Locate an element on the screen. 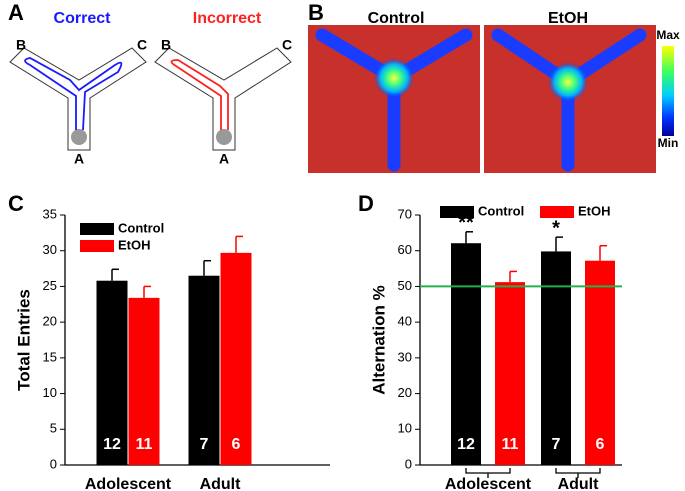 This screenshot has height=491, width=685. panel-label: C is located at coordinates (16, 203).